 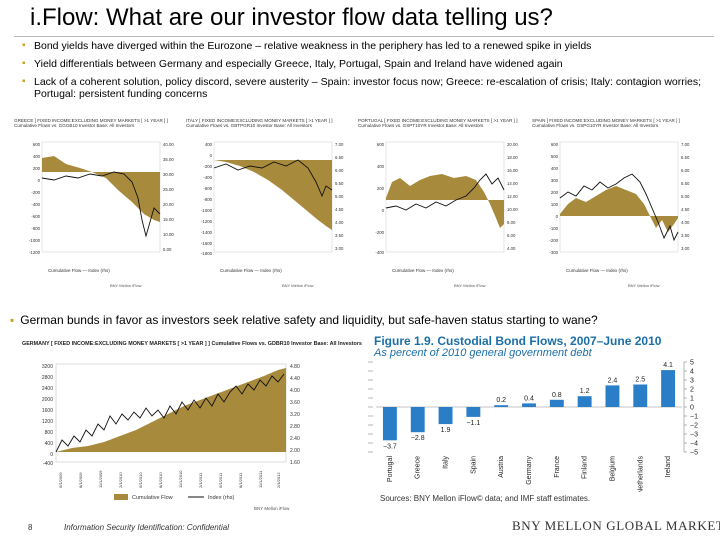 I want to click on bar-austria, so click(x=501, y=406).